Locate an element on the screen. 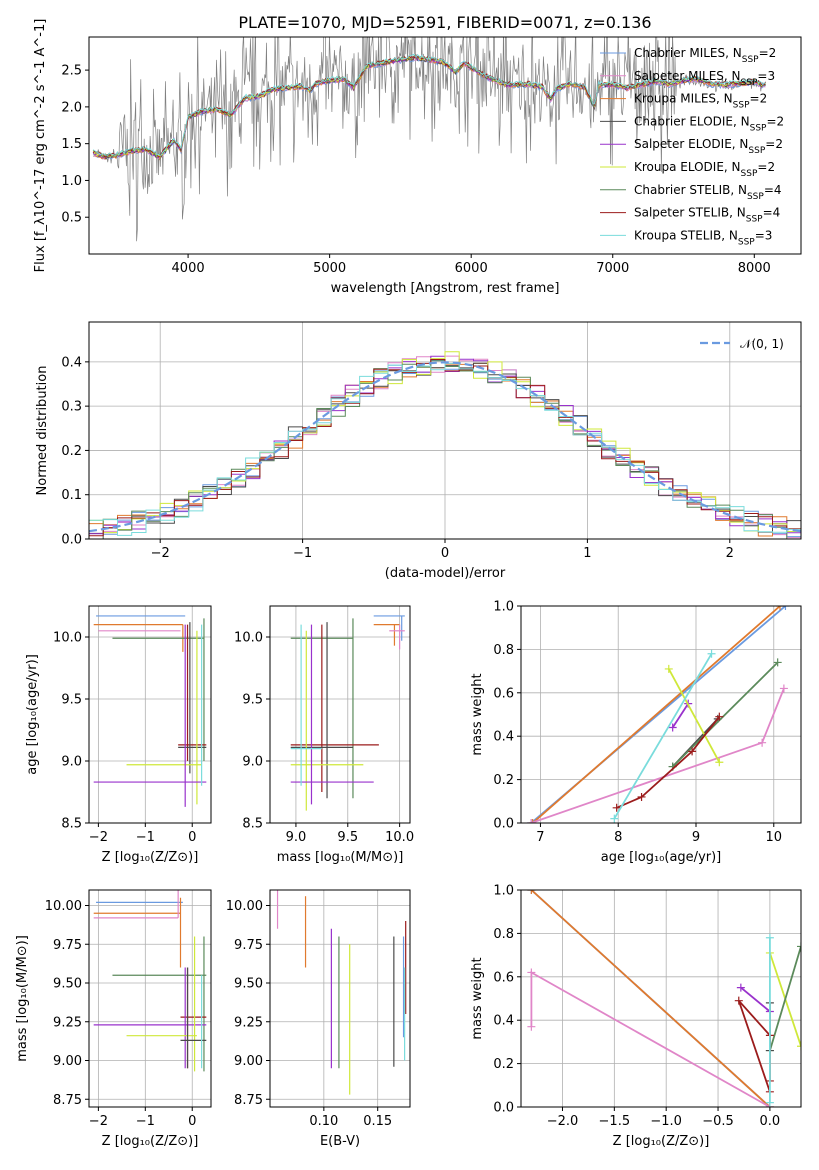 Image resolution: width=819 pixels, height=1170 pixels. weight-line-kroupa-elodie is located at coordinates (694, 715).